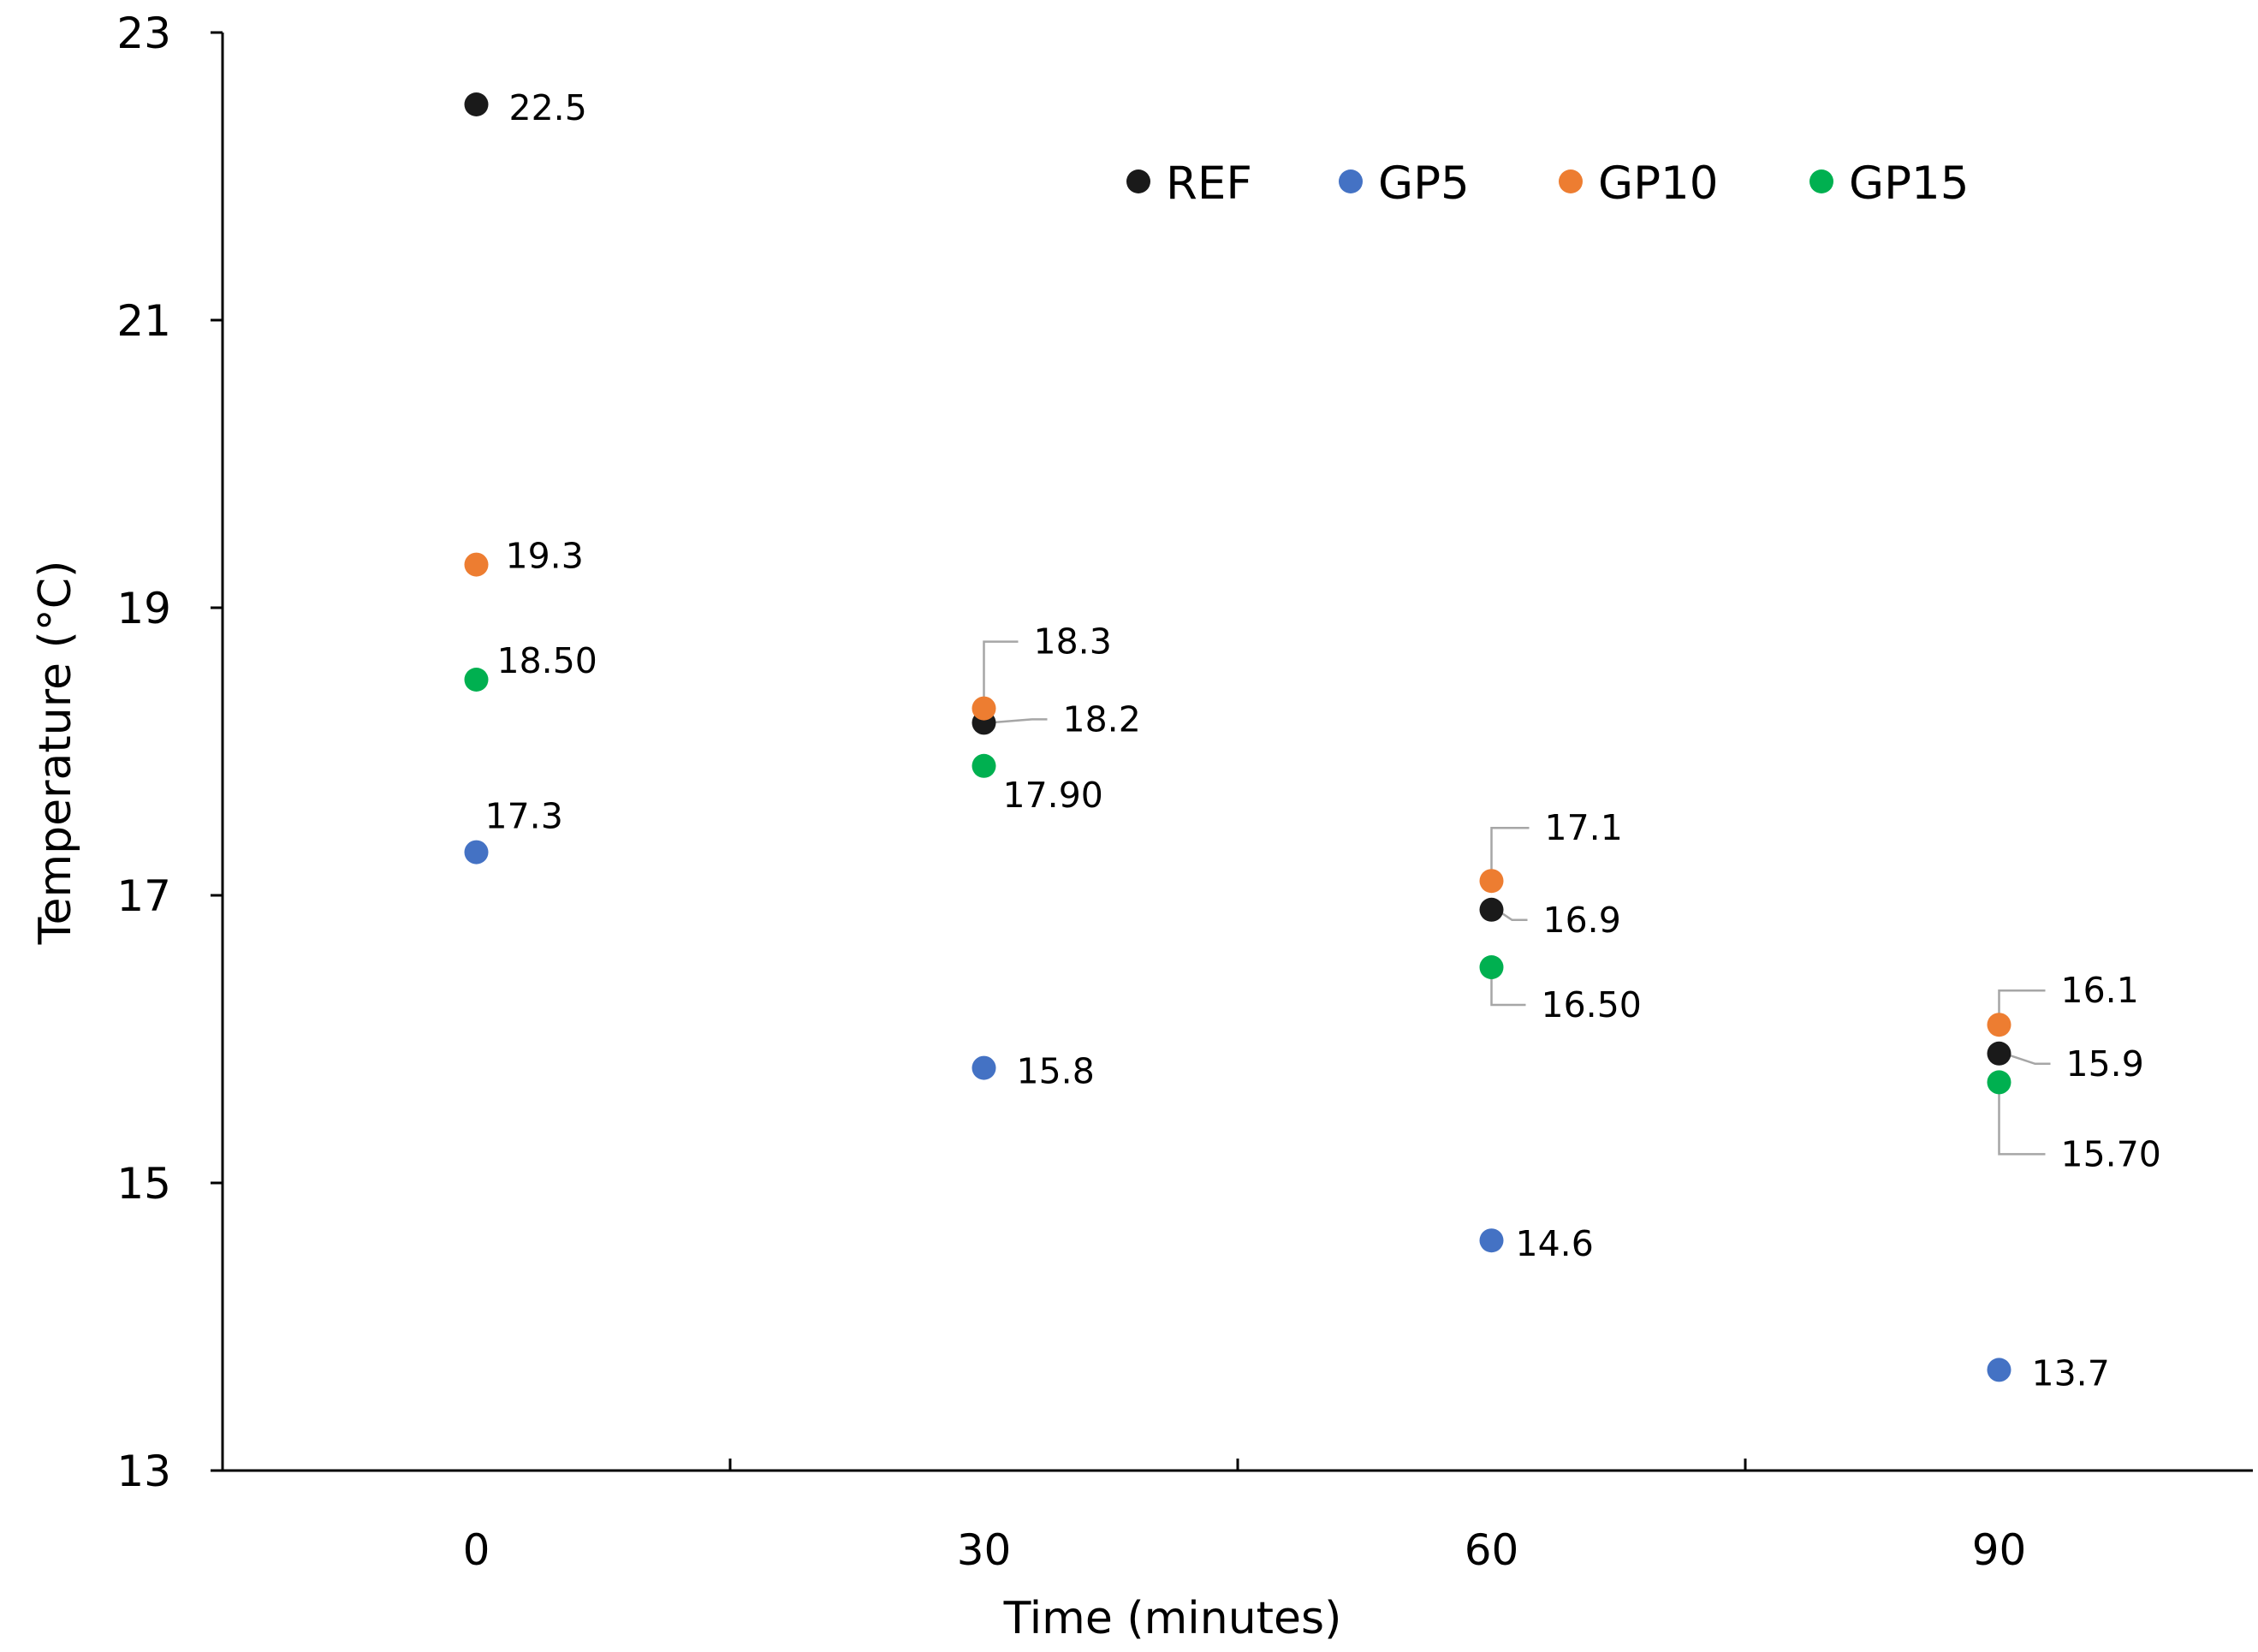 This screenshot has height=1652, width=2258. What do you see at coordinates (1073, 642) in the screenshot?
I see `data-label-gp10: 18.3` at bounding box center [1073, 642].